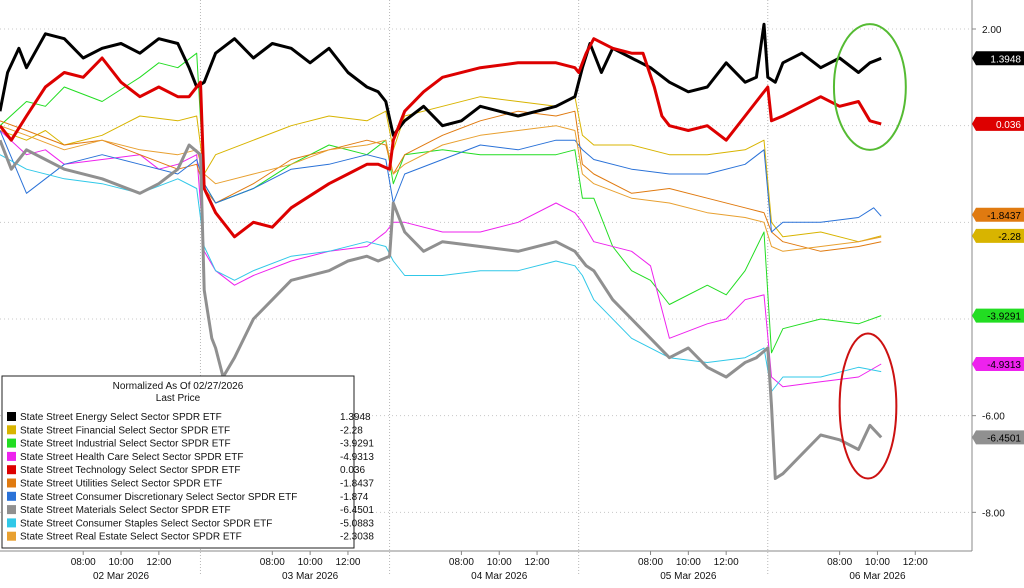  What do you see at coordinates (992, 30) in the screenshot?
I see `y-tick-label: 2.00` at bounding box center [992, 30].